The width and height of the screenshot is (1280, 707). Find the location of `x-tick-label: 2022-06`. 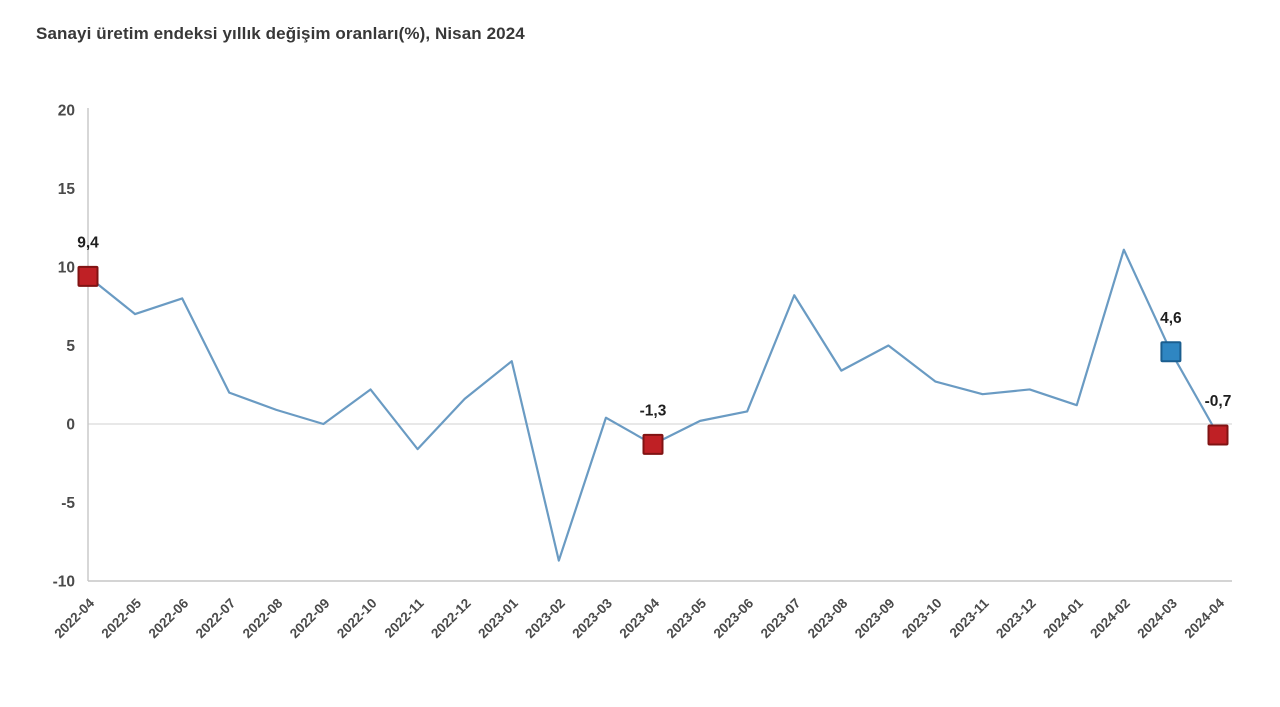

x-tick-label: 2022-06 is located at coordinates (169, 618).